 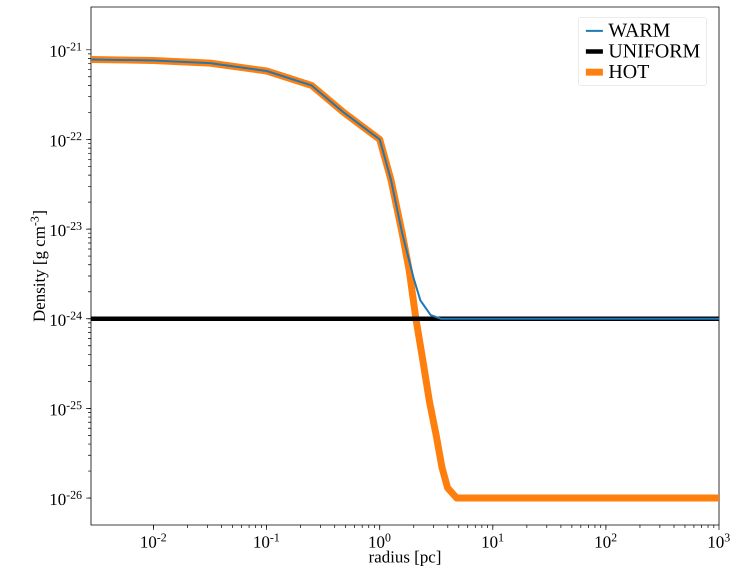 What do you see at coordinates (66, 319) in the screenshot?
I see `y-tick-label: 10$^{-24}$` at bounding box center [66, 319].